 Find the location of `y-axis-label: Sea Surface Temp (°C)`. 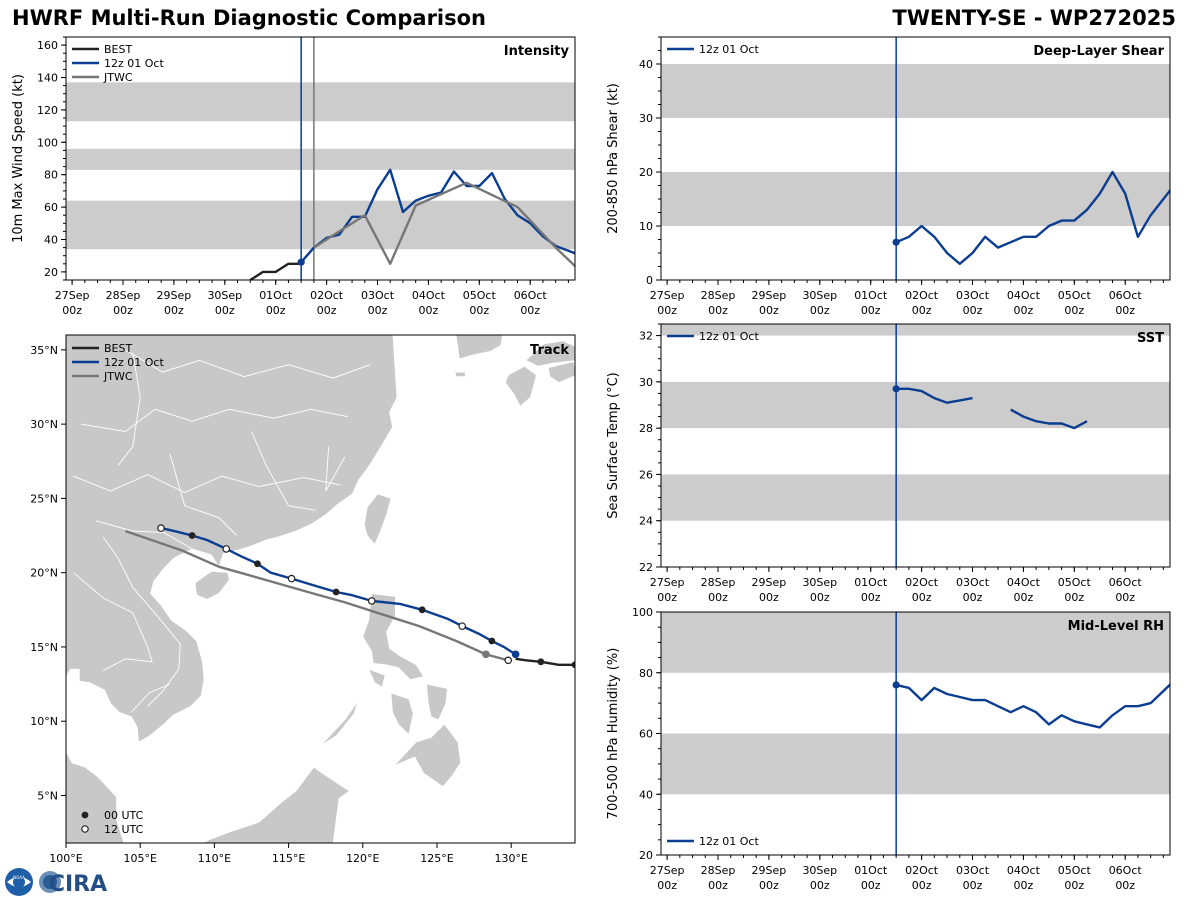

y-axis-label: Sea Surface Temp (°C) is located at coordinates (613, 445).